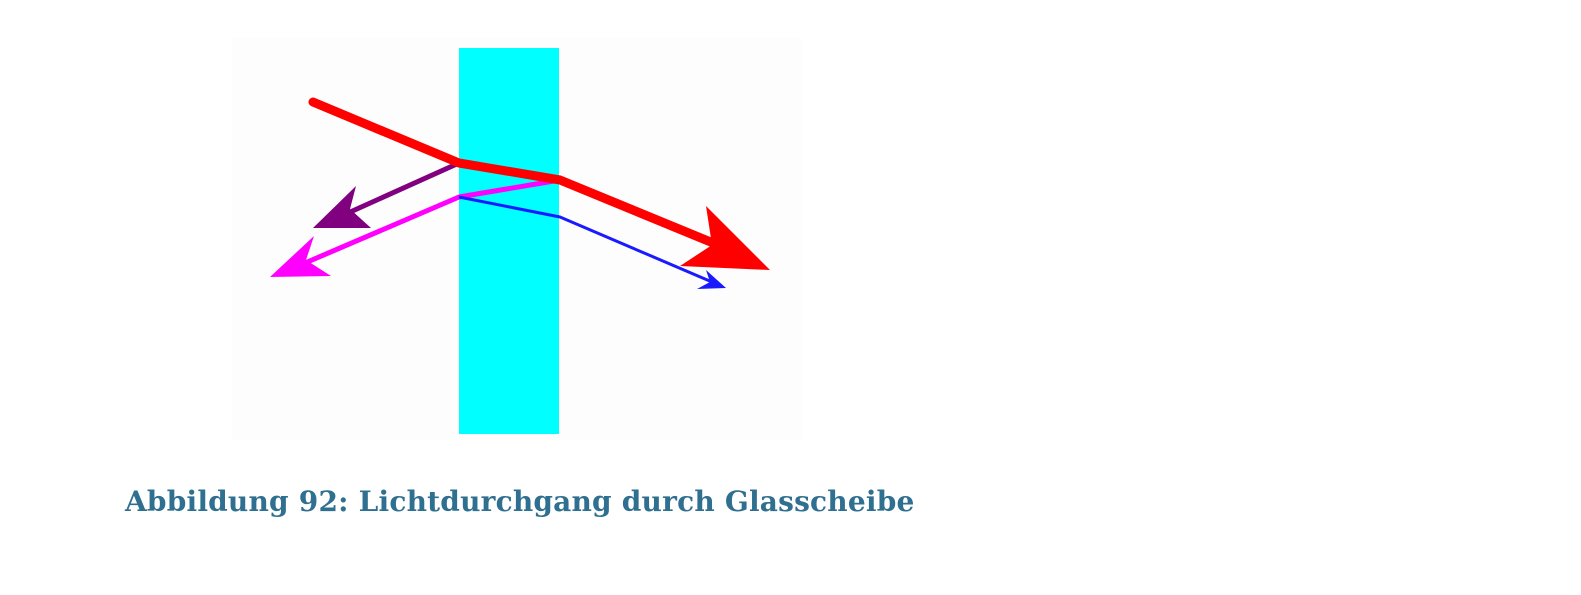  I want to click on transmitted-ray, so click(725, 238).